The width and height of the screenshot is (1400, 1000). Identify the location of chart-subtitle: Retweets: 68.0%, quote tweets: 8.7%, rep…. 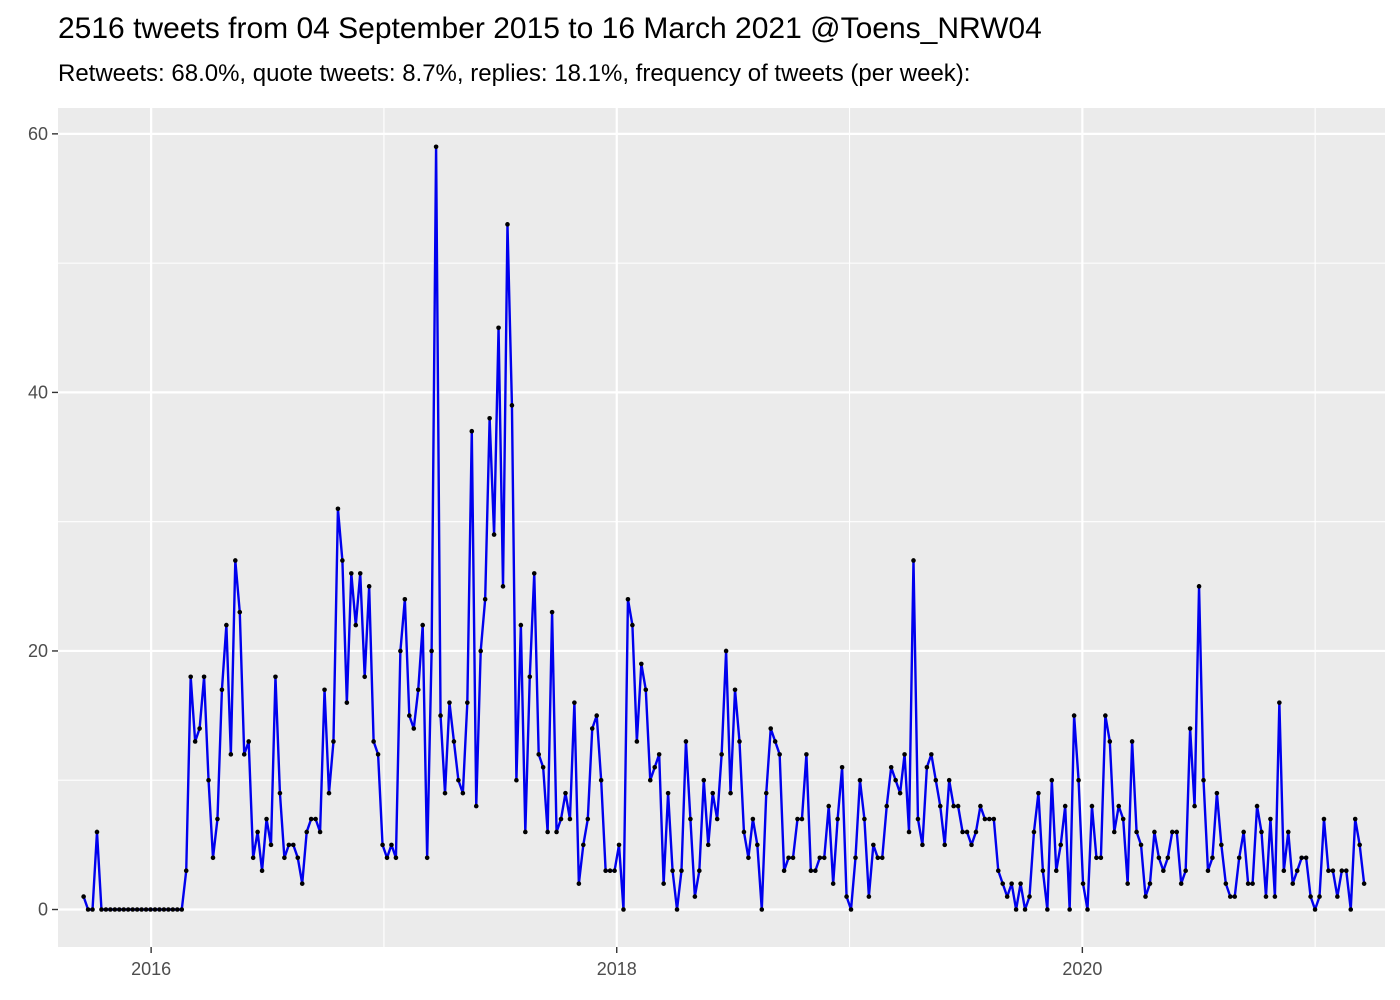
(514, 73).